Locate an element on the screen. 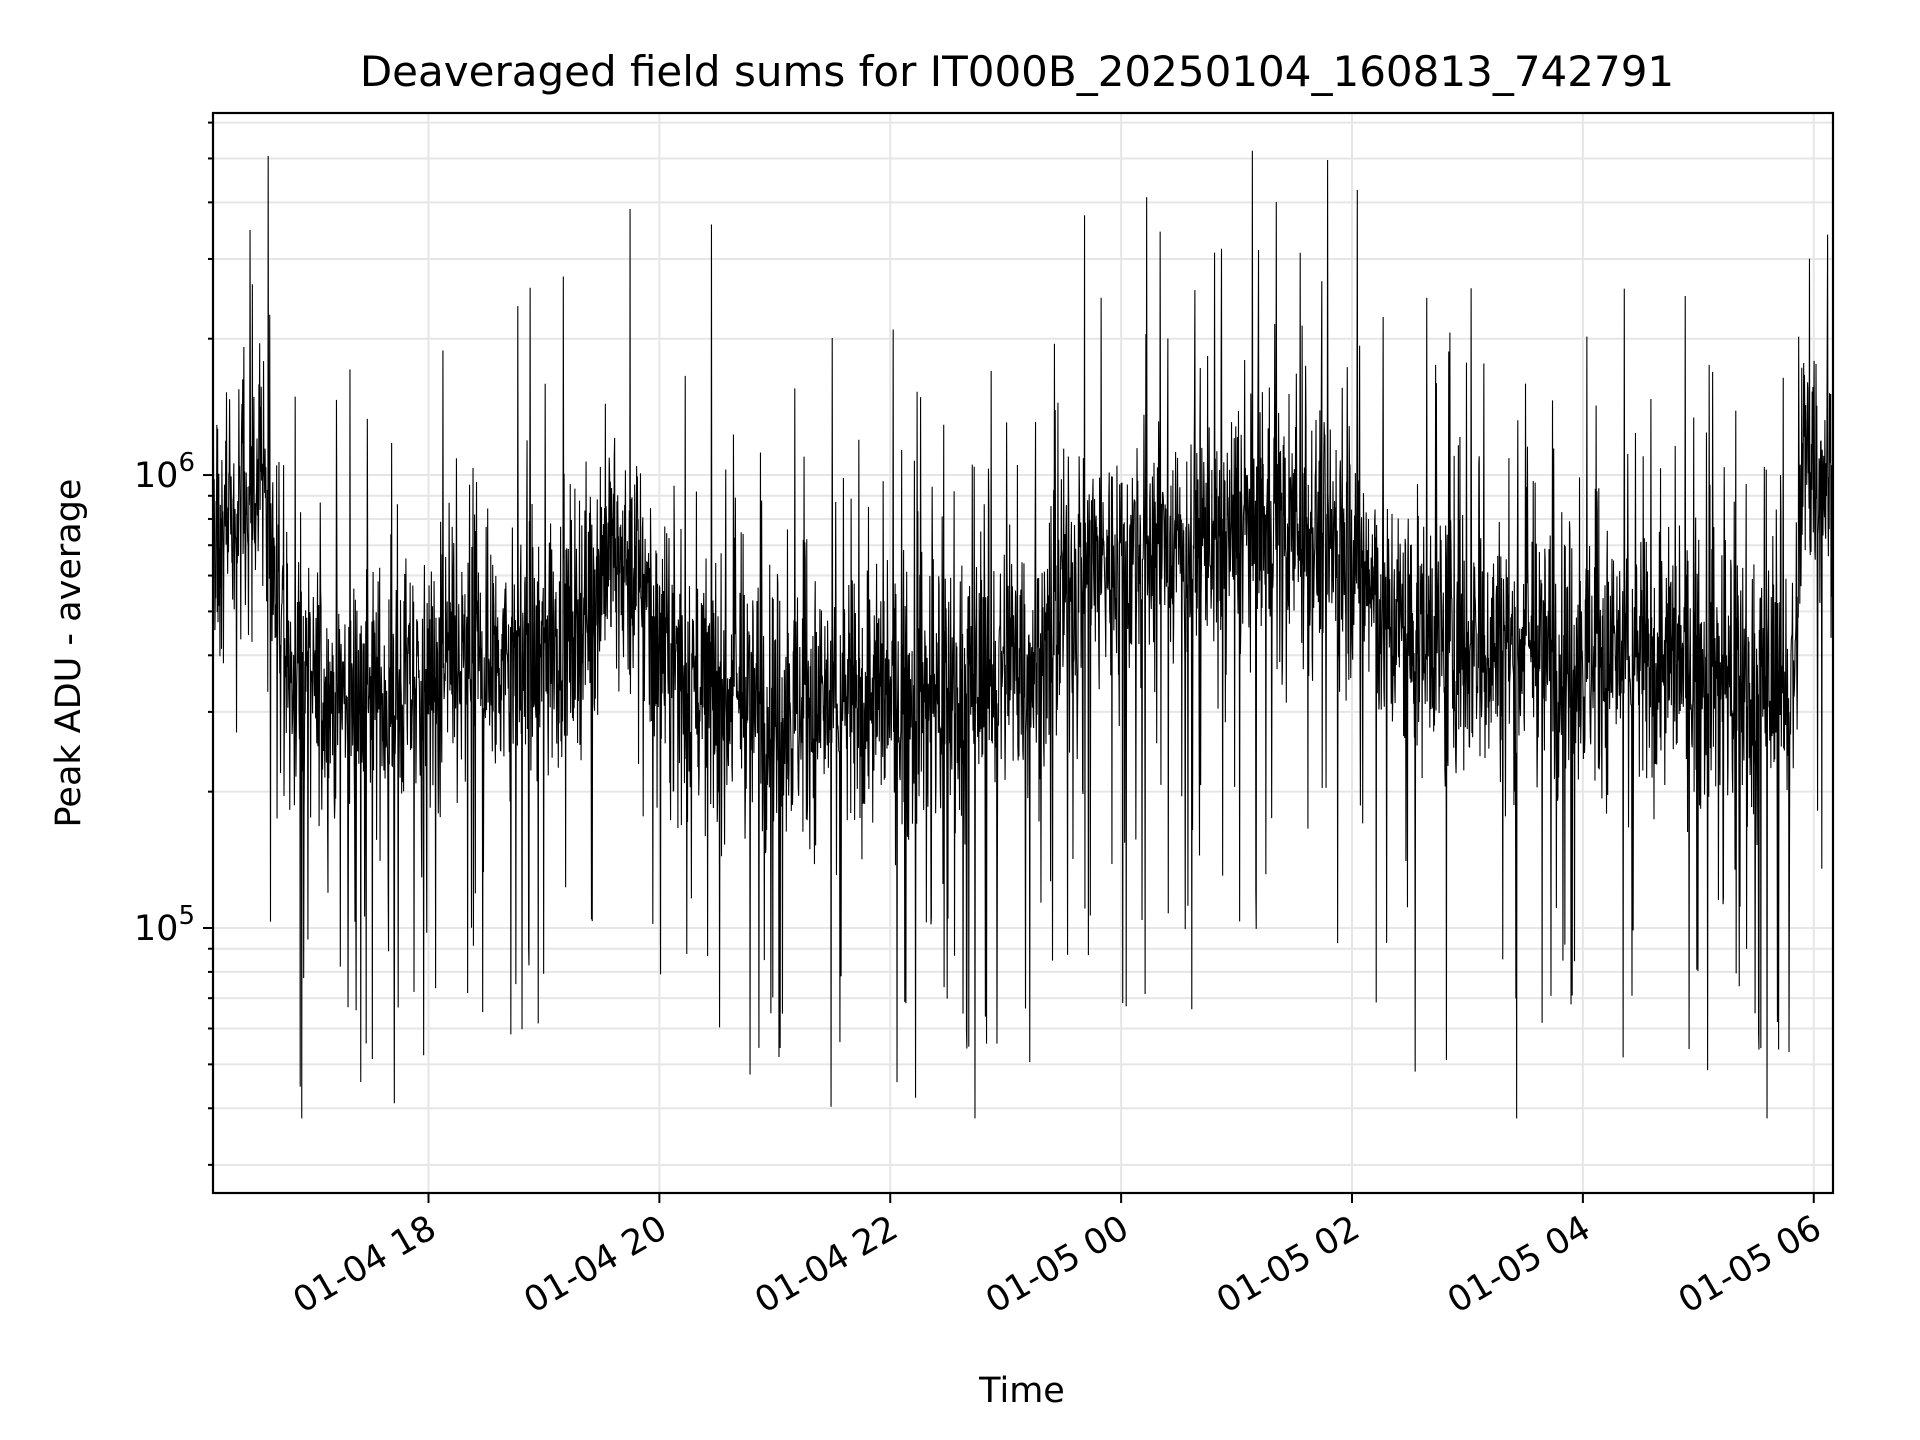 The height and width of the screenshot is (1440, 1920). y-tick-label: 10⁵ is located at coordinates (164, 925).